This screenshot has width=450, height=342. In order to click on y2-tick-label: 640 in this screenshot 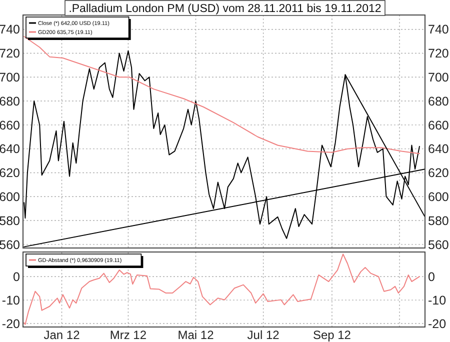, I will do `click(438, 149)`.